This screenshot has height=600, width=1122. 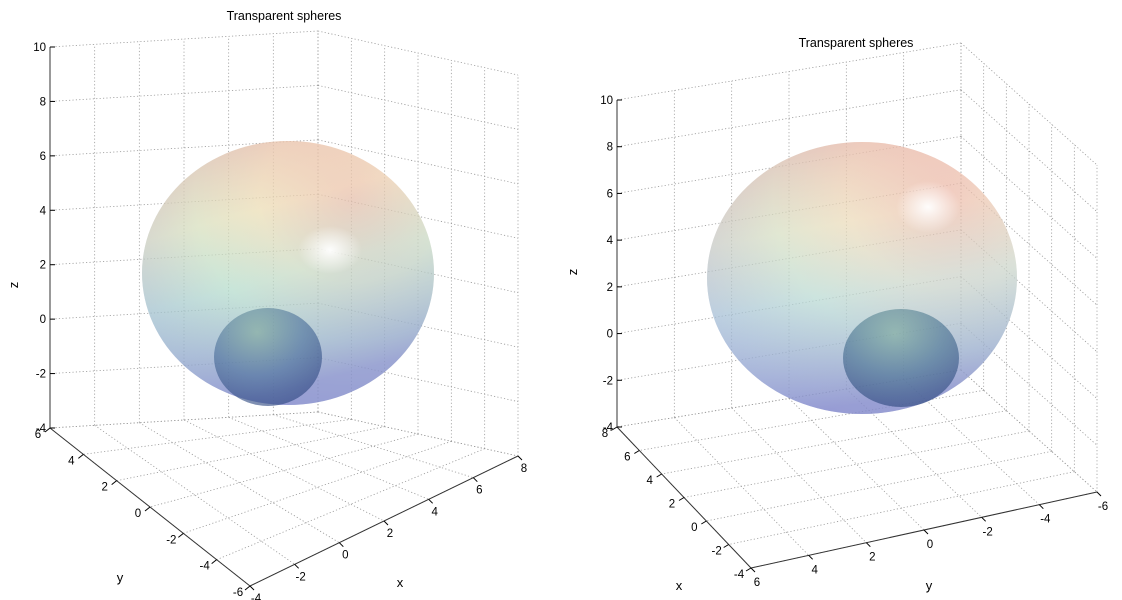 I want to click on x-tick-label: 0, so click(x=694, y=528).